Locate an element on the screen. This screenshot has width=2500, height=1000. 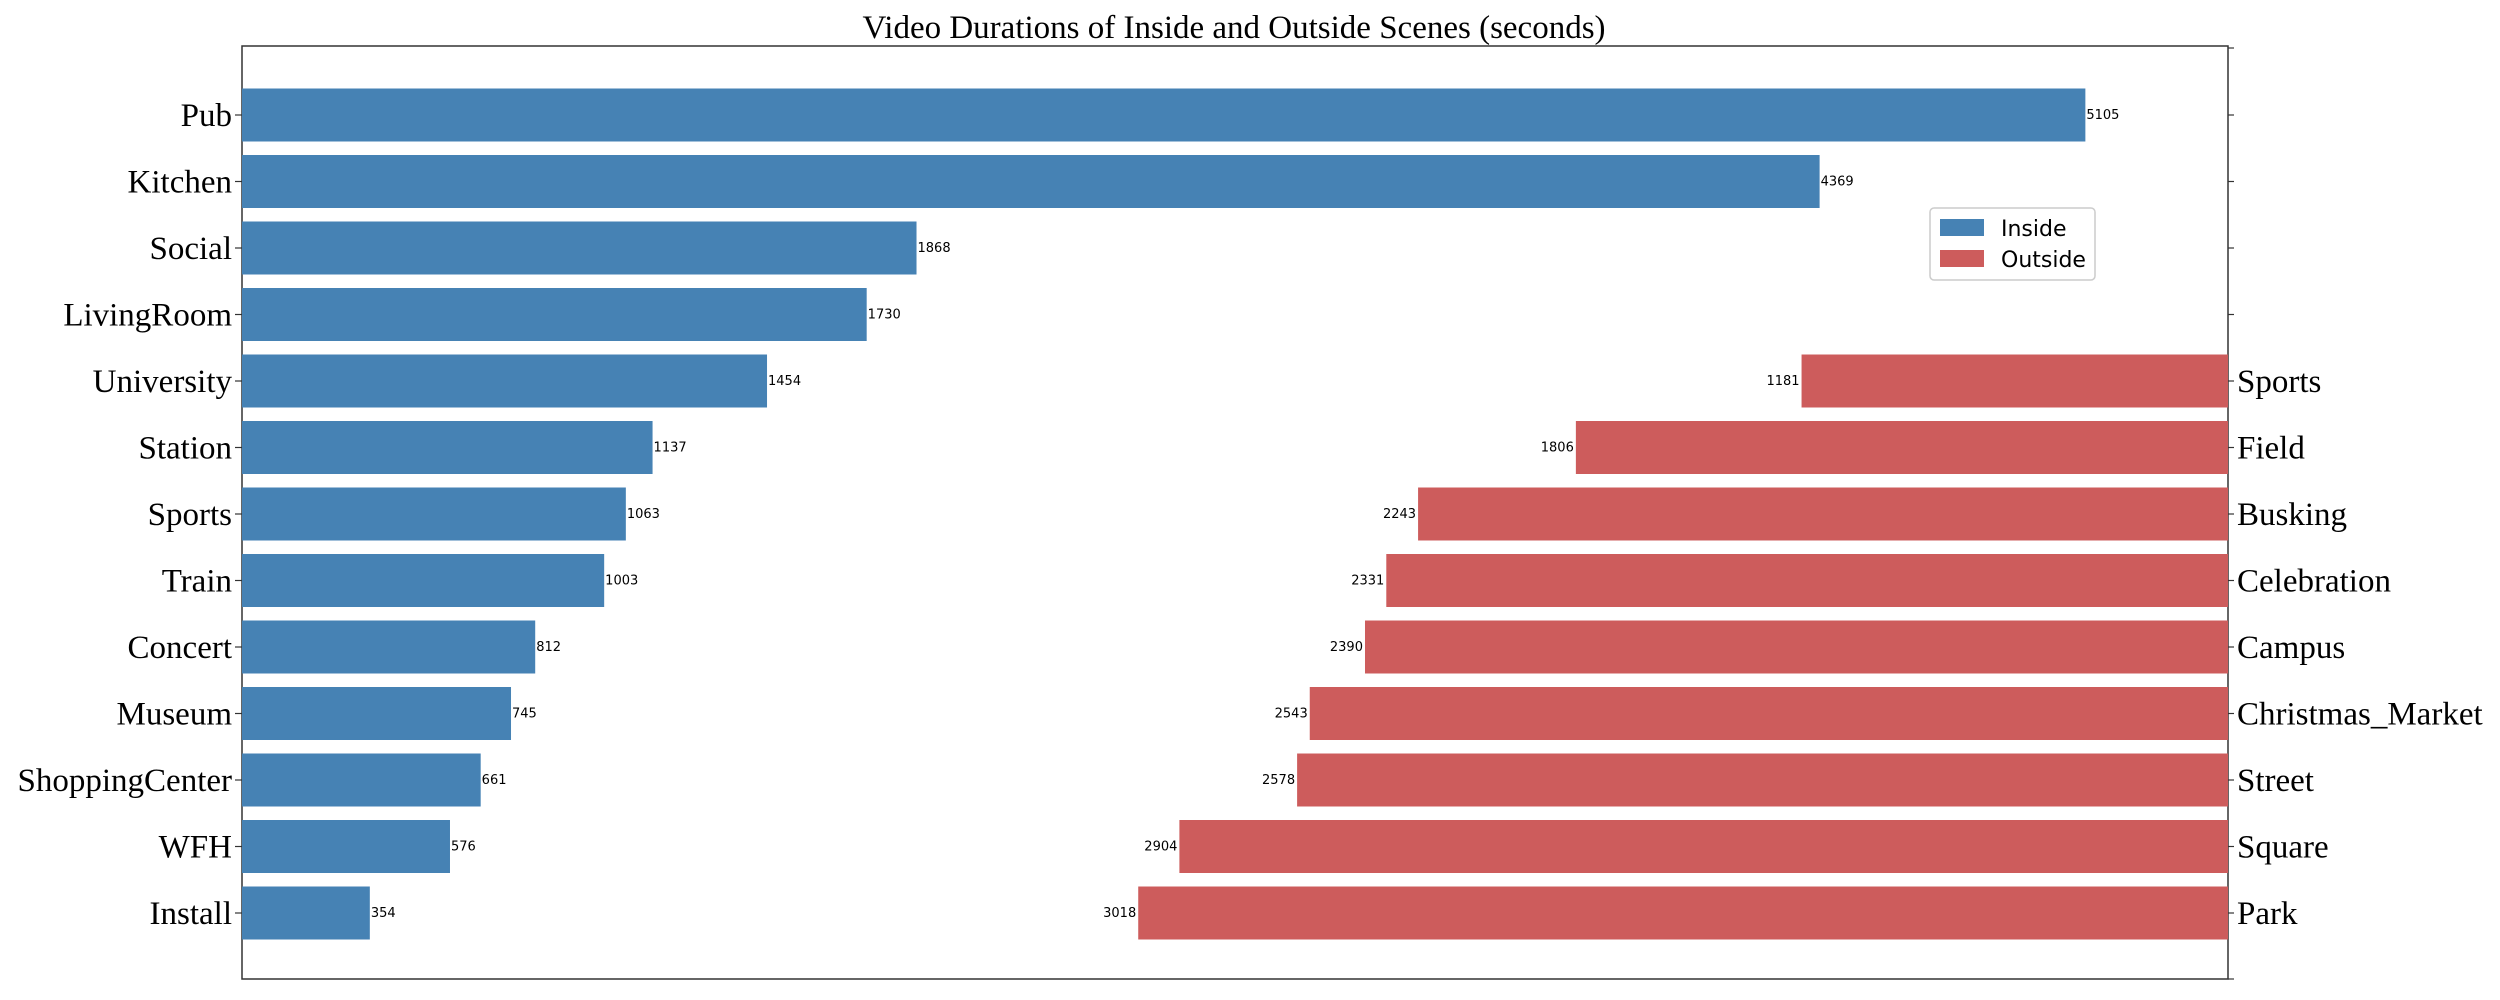
category-label-outside: Sports is located at coordinates (2279, 382).